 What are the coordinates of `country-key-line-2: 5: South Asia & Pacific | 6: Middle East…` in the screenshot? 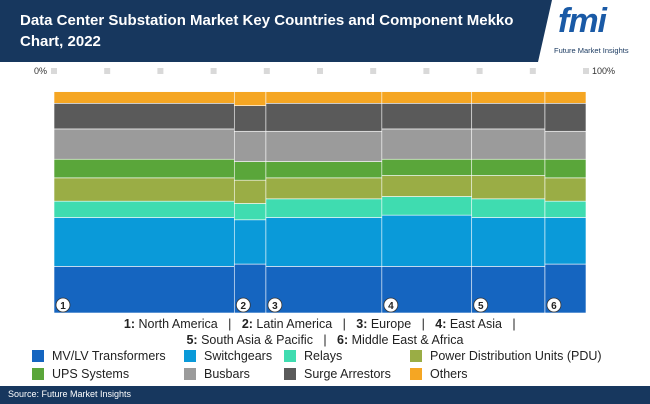 It's located at (325, 340).